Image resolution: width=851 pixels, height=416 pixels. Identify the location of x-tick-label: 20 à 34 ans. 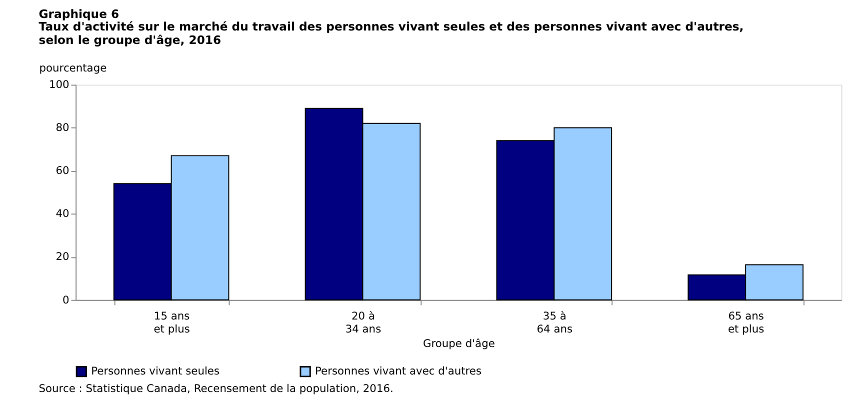
(363, 323).